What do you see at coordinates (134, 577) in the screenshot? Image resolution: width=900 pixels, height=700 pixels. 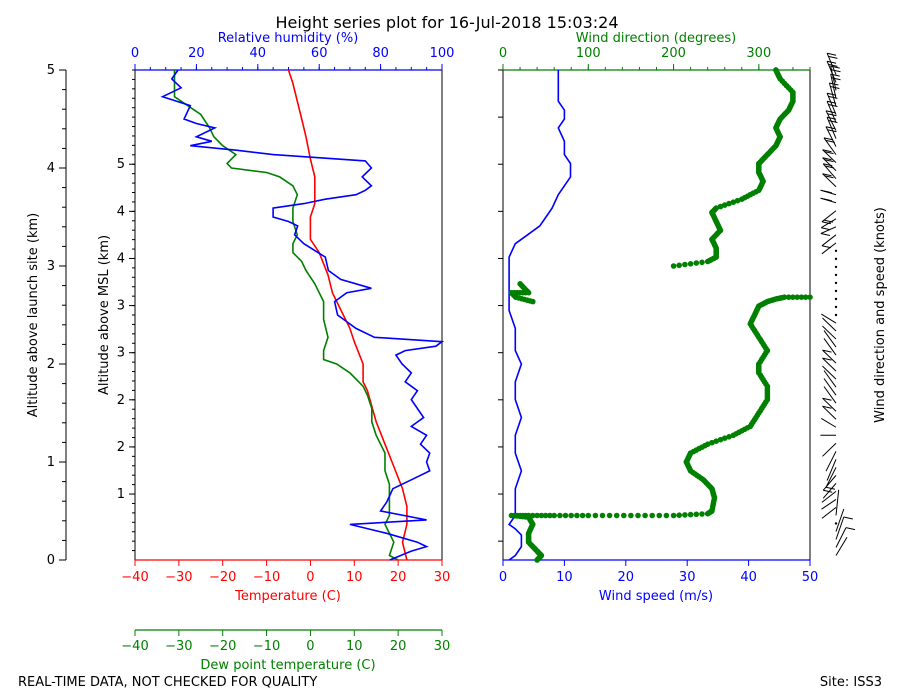 I see `temperature-tick-label: −40` at bounding box center [134, 577].